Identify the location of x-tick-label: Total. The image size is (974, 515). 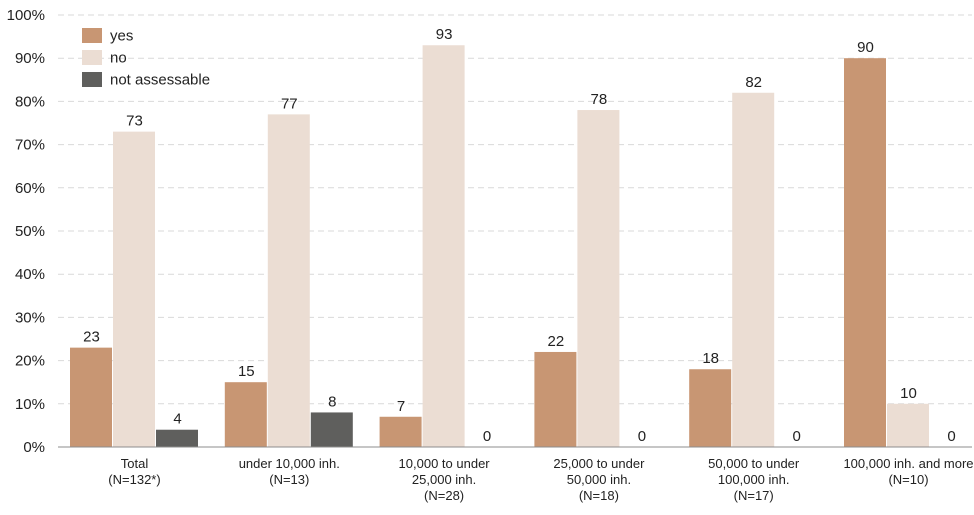
(135, 463).